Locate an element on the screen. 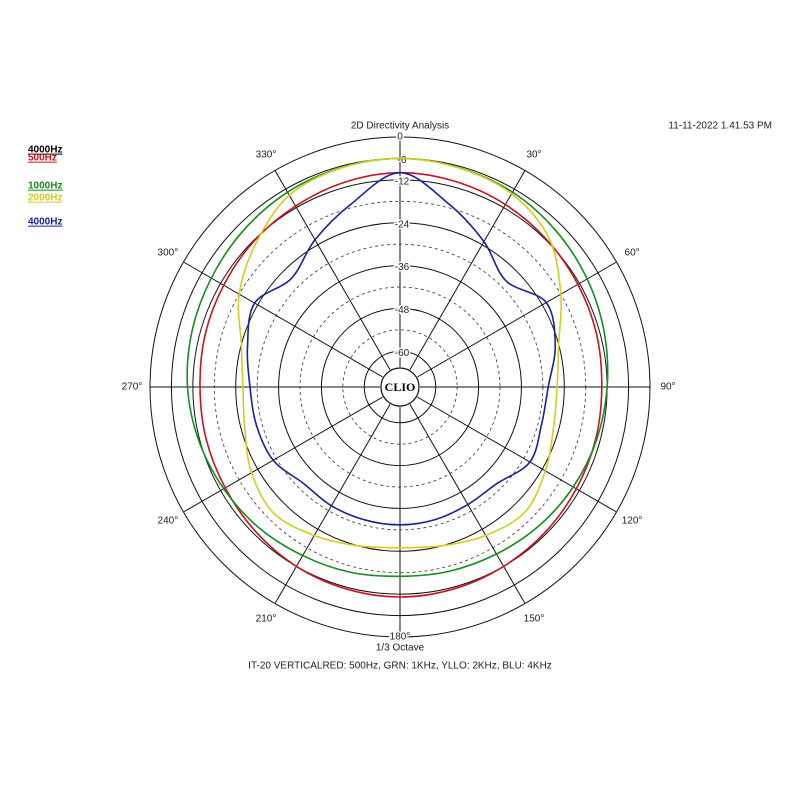 This screenshot has width=800, height=800. theta-tick-label: 270° is located at coordinates (132, 387).